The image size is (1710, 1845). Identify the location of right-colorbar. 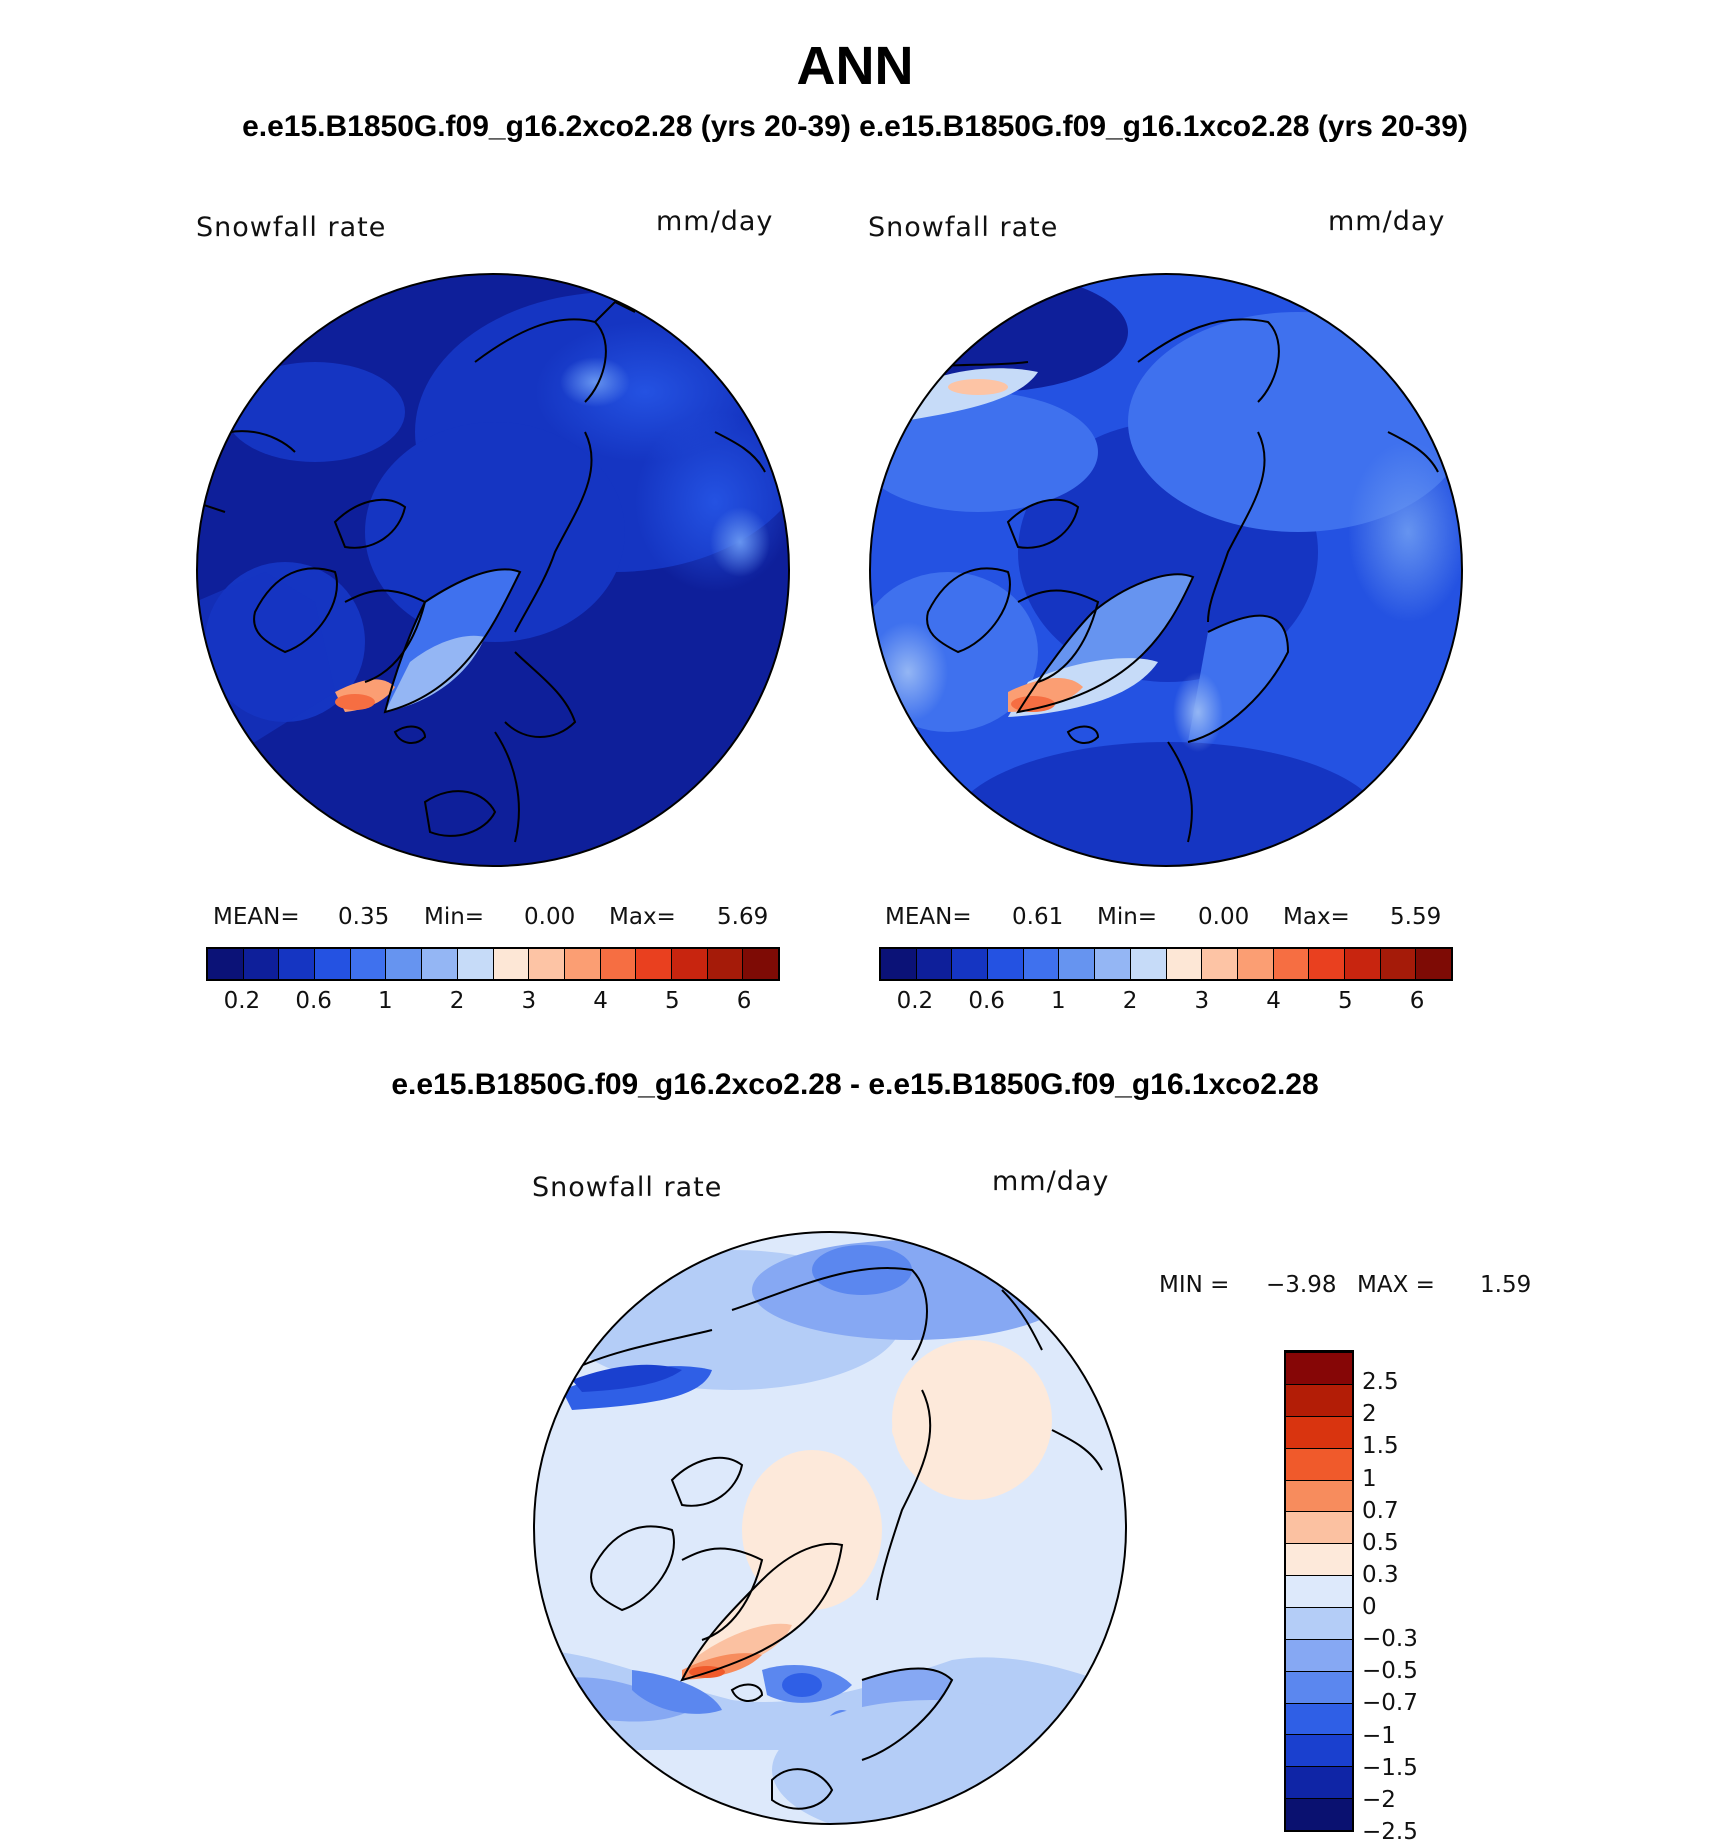
(1166, 964).